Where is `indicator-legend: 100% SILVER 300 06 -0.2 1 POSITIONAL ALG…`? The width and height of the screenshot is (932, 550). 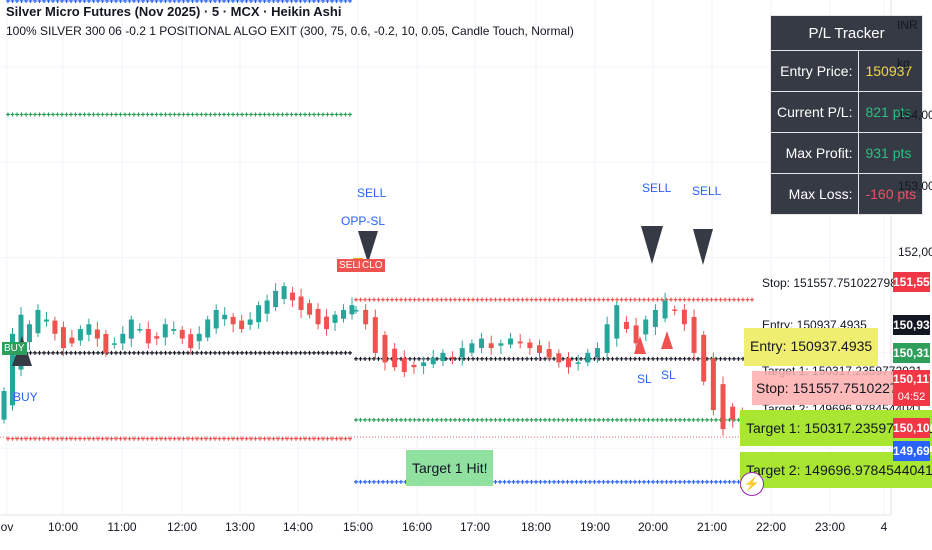
indicator-legend: 100% SILVER 300 06 -0.2 1 POSITIONAL ALG… is located at coordinates (290, 31).